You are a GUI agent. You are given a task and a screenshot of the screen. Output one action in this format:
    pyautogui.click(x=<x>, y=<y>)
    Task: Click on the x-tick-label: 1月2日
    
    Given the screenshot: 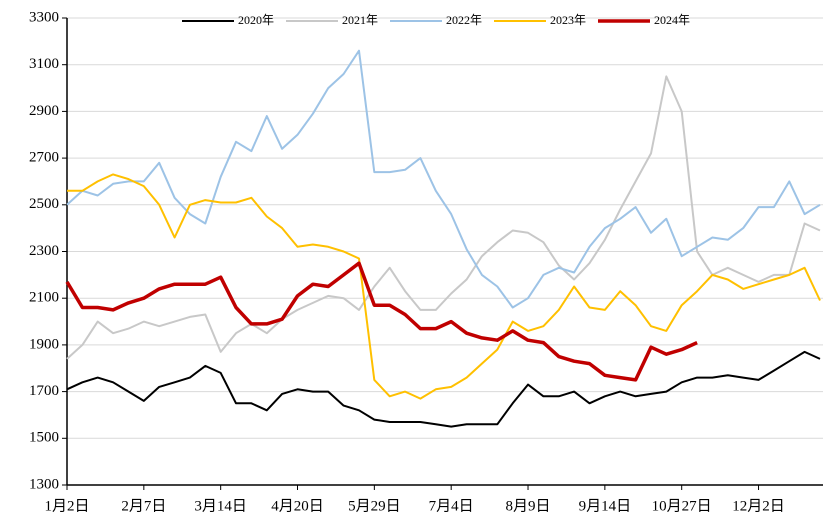 What is the action you would take?
    pyautogui.click(x=66, y=506)
    